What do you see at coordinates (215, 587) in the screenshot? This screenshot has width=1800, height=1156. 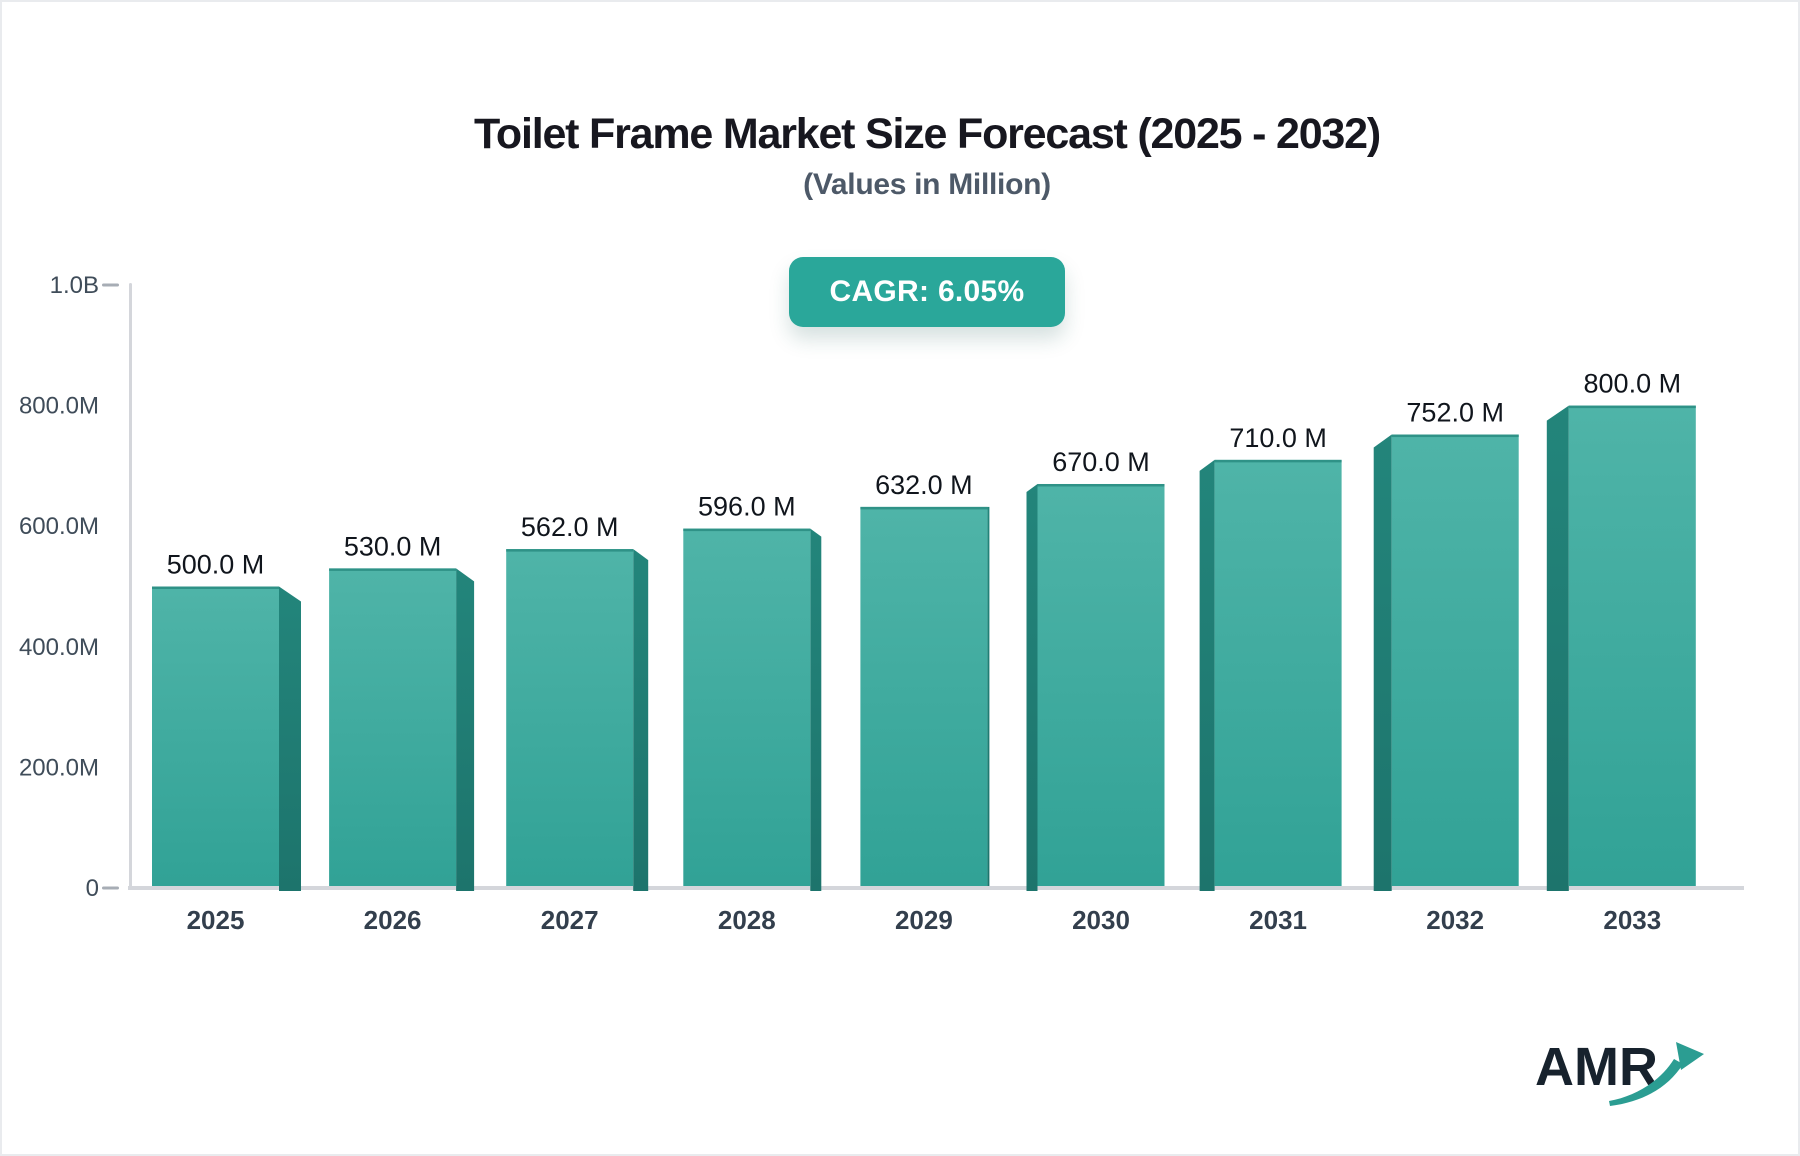 I see `bar-top-edge-2025` at bounding box center [215, 587].